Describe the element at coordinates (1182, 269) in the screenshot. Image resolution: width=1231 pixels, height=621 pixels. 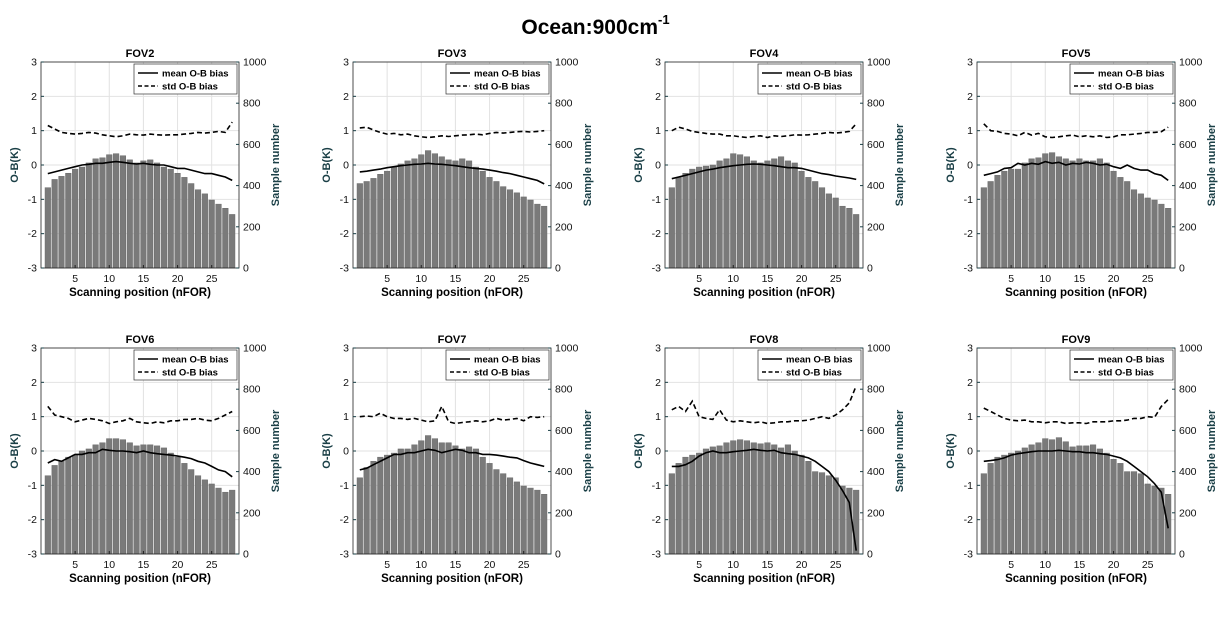
I see `y2-tick-label: 0` at that location.